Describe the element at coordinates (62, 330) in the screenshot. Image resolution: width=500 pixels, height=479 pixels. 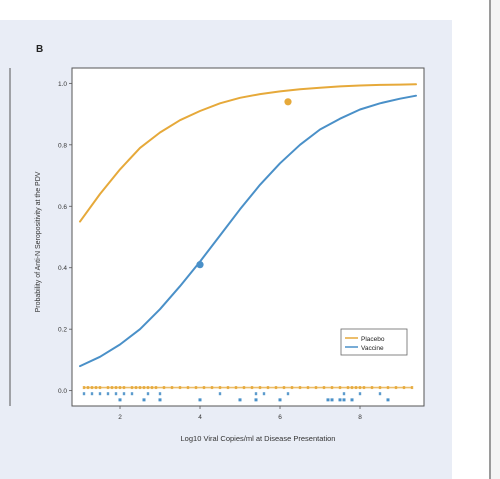
I see `y-tick-label: 0.2` at that location.